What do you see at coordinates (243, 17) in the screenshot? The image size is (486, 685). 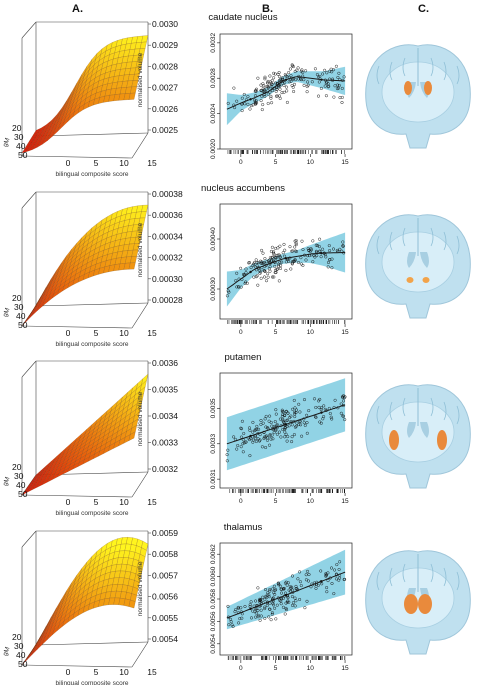 I see `panel-title-caudate: caudate nucleus` at bounding box center [243, 17].